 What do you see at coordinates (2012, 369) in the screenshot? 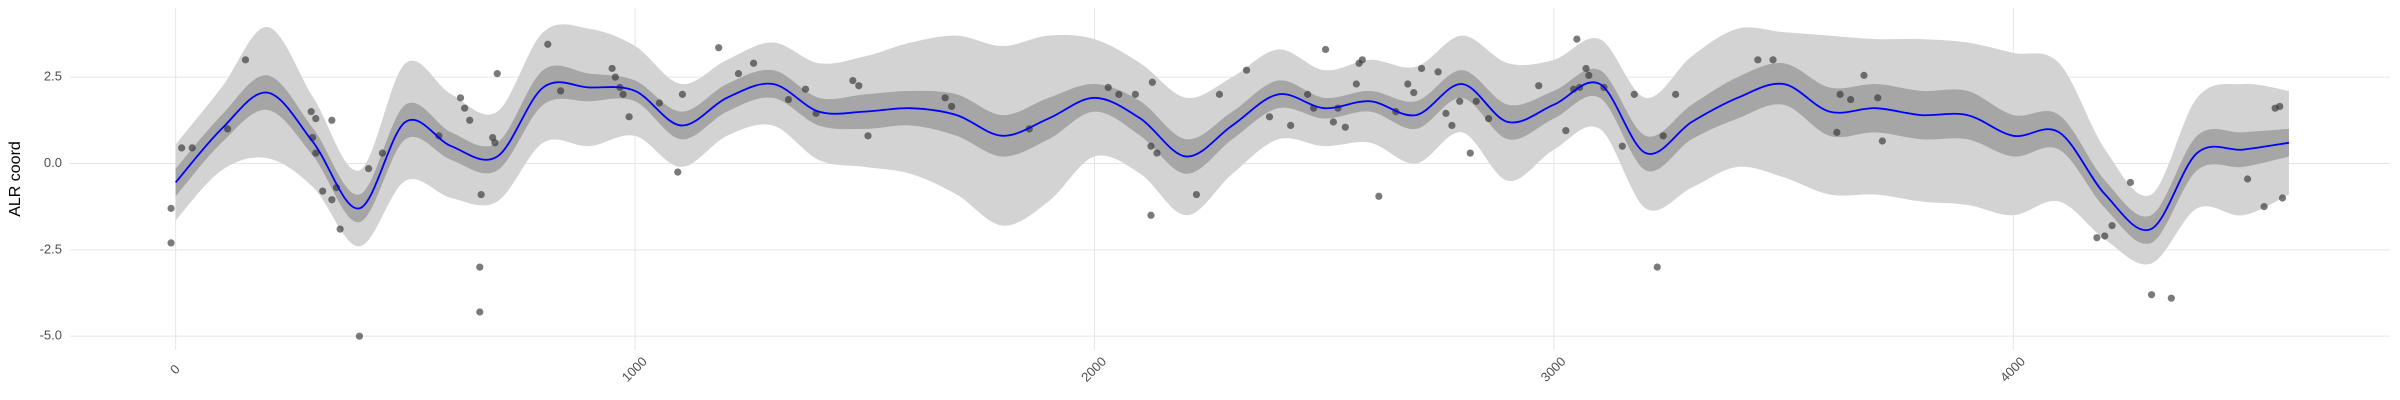
I see `x-tick-label: 4000` at bounding box center [2012, 369].